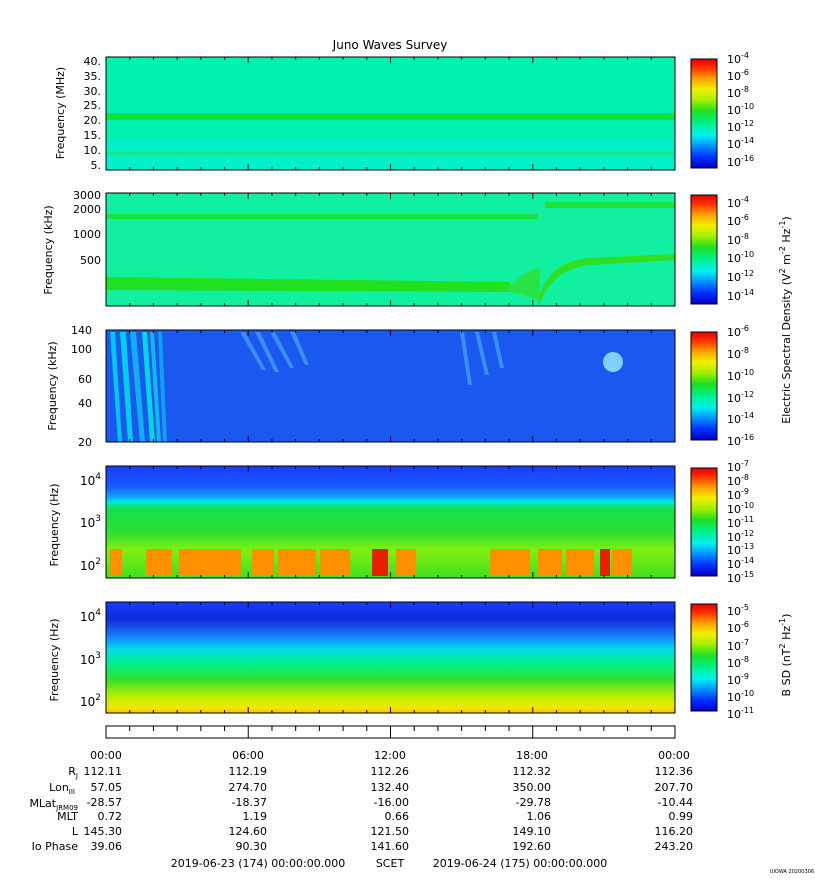  Describe the element at coordinates (740, 713) in the screenshot. I see `colorbar5-tick-label: 10⁻¹¹` at that location.